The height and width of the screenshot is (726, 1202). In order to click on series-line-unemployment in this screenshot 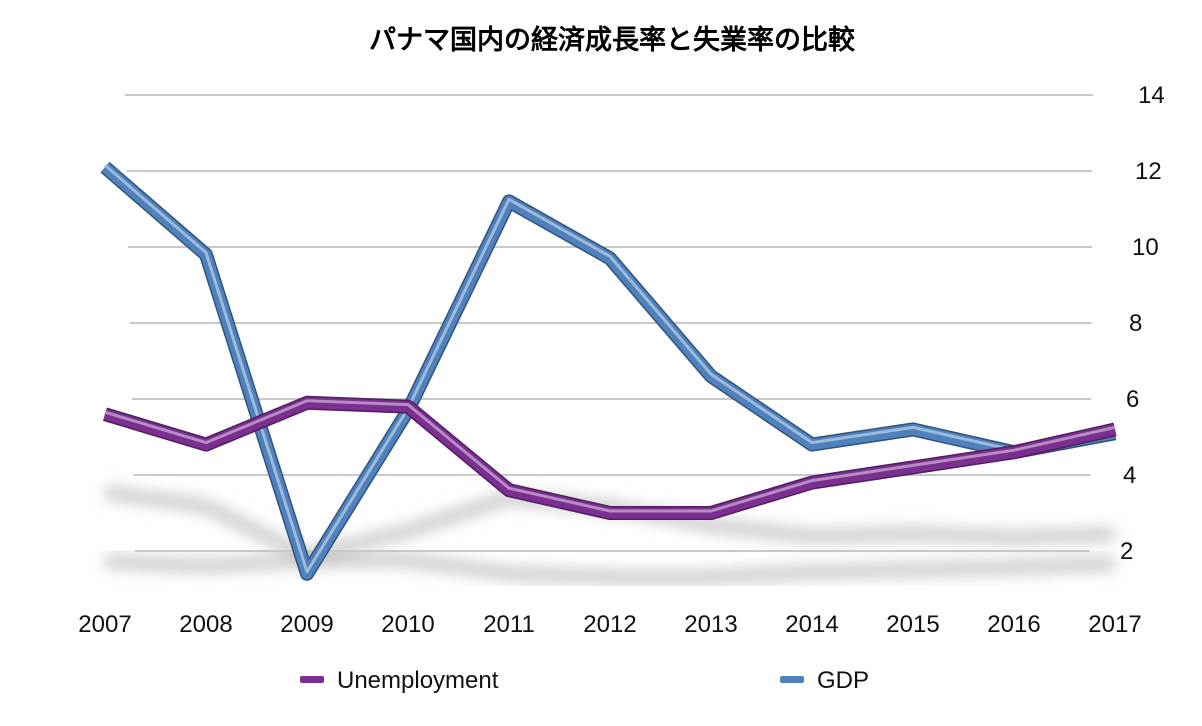, I will do `click(609, 457)`.